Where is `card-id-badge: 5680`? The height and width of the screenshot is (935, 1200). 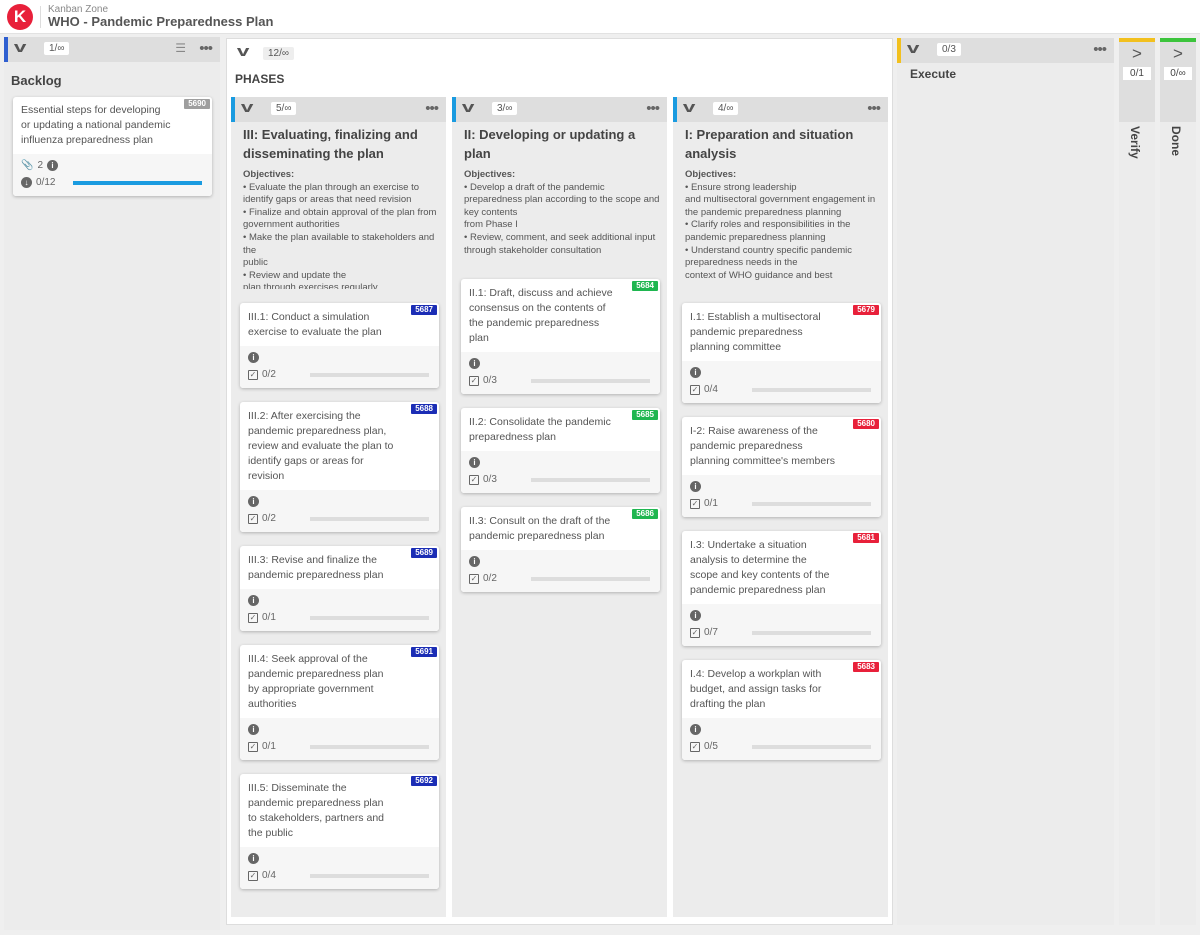
card-id-badge: 5680 is located at coordinates (866, 424).